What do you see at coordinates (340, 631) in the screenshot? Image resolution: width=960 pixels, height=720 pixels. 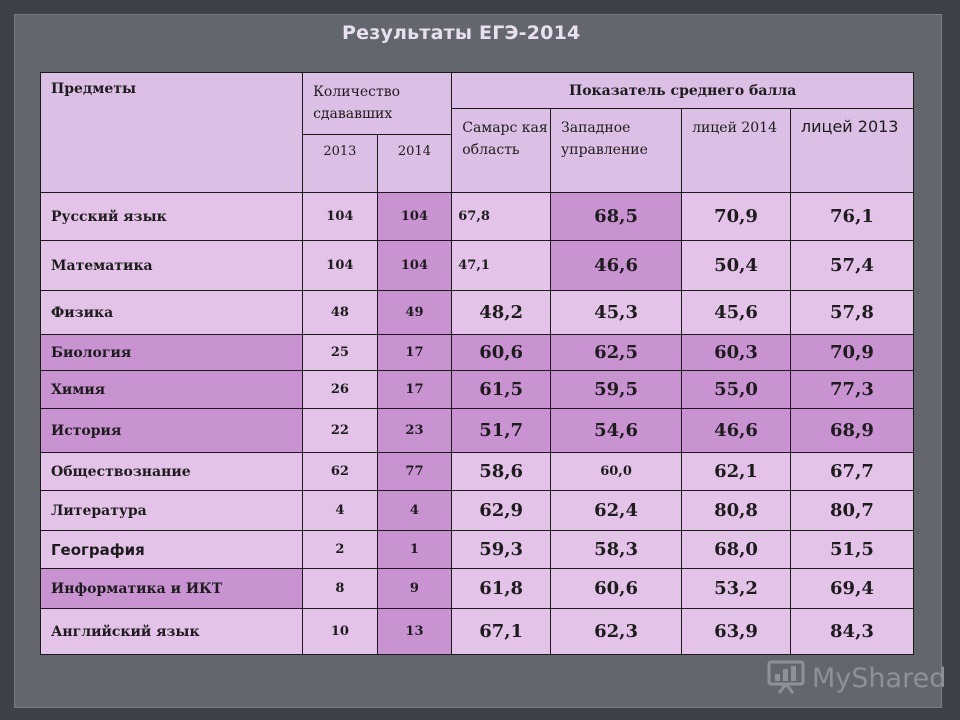 I see `count-2013-cell: 10` at bounding box center [340, 631].